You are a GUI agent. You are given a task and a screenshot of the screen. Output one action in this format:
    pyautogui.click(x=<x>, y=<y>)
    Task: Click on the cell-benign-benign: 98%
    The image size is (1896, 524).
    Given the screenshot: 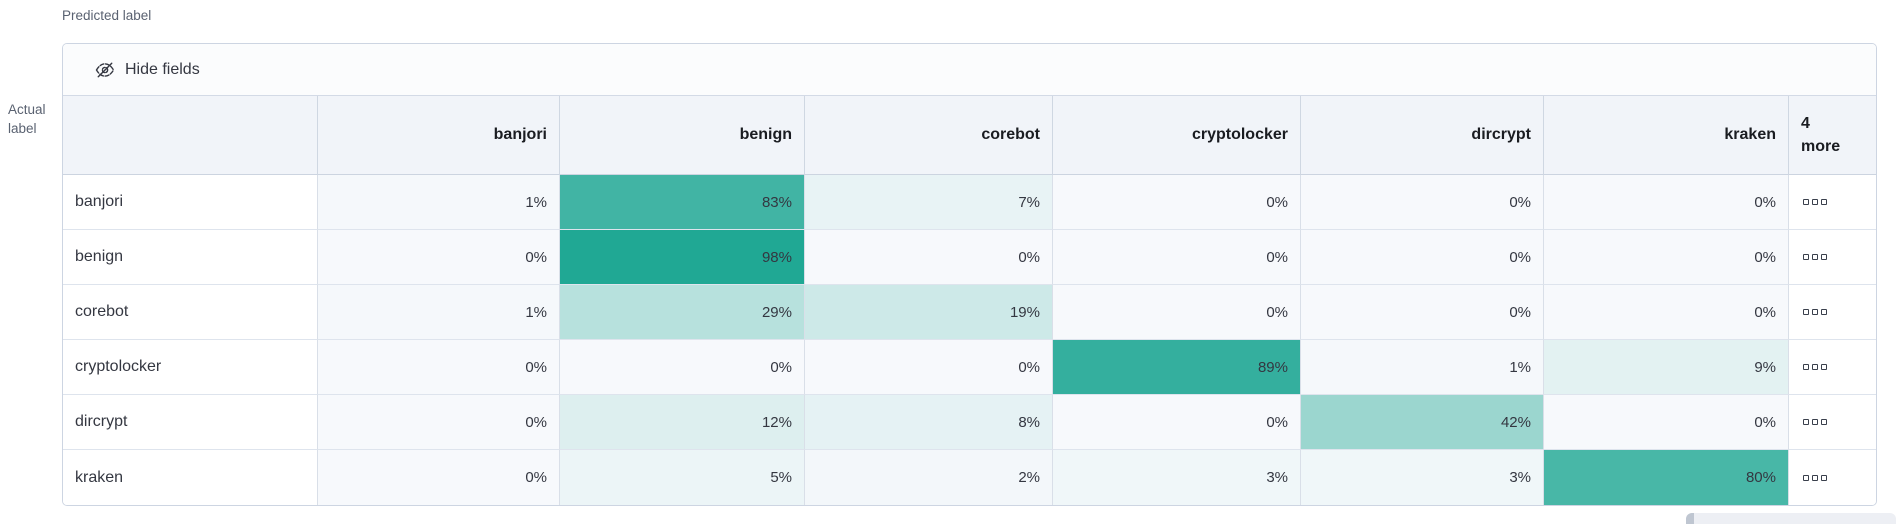 What is the action you would take?
    pyautogui.click(x=682, y=257)
    